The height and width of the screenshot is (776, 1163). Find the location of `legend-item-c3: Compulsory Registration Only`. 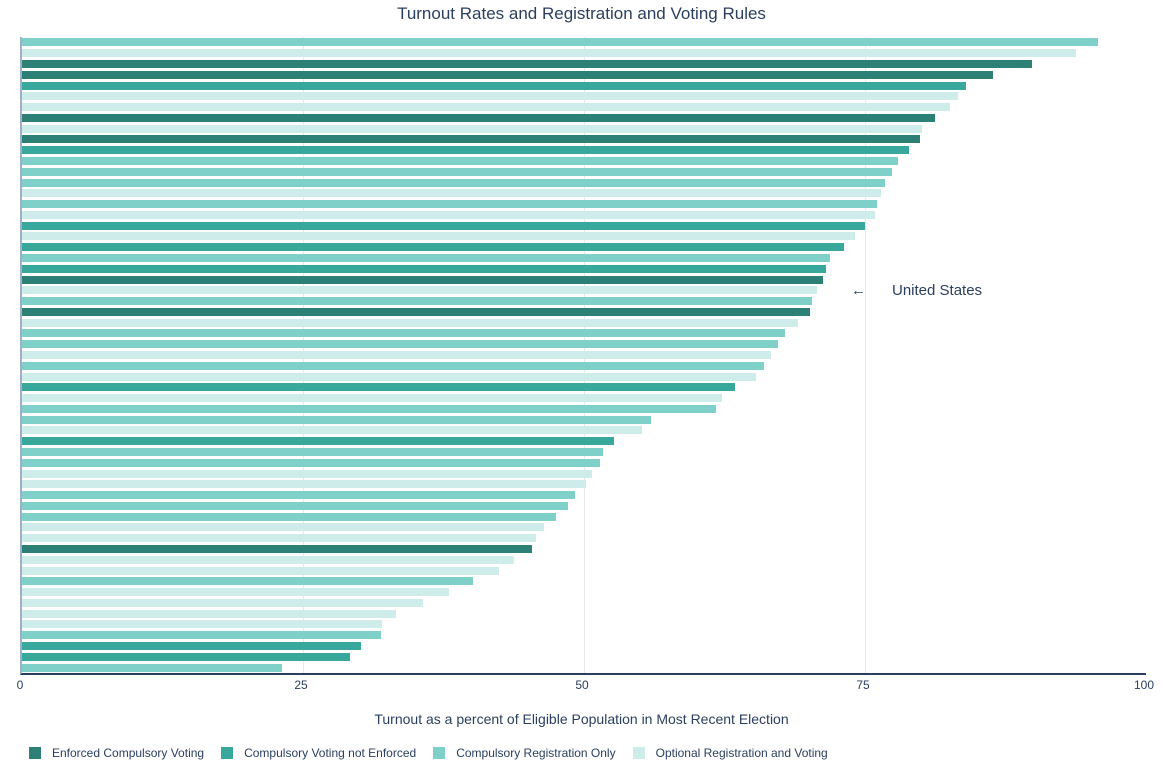

legend-item-c3: Compulsory Registration Only is located at coordinates (524, 753).